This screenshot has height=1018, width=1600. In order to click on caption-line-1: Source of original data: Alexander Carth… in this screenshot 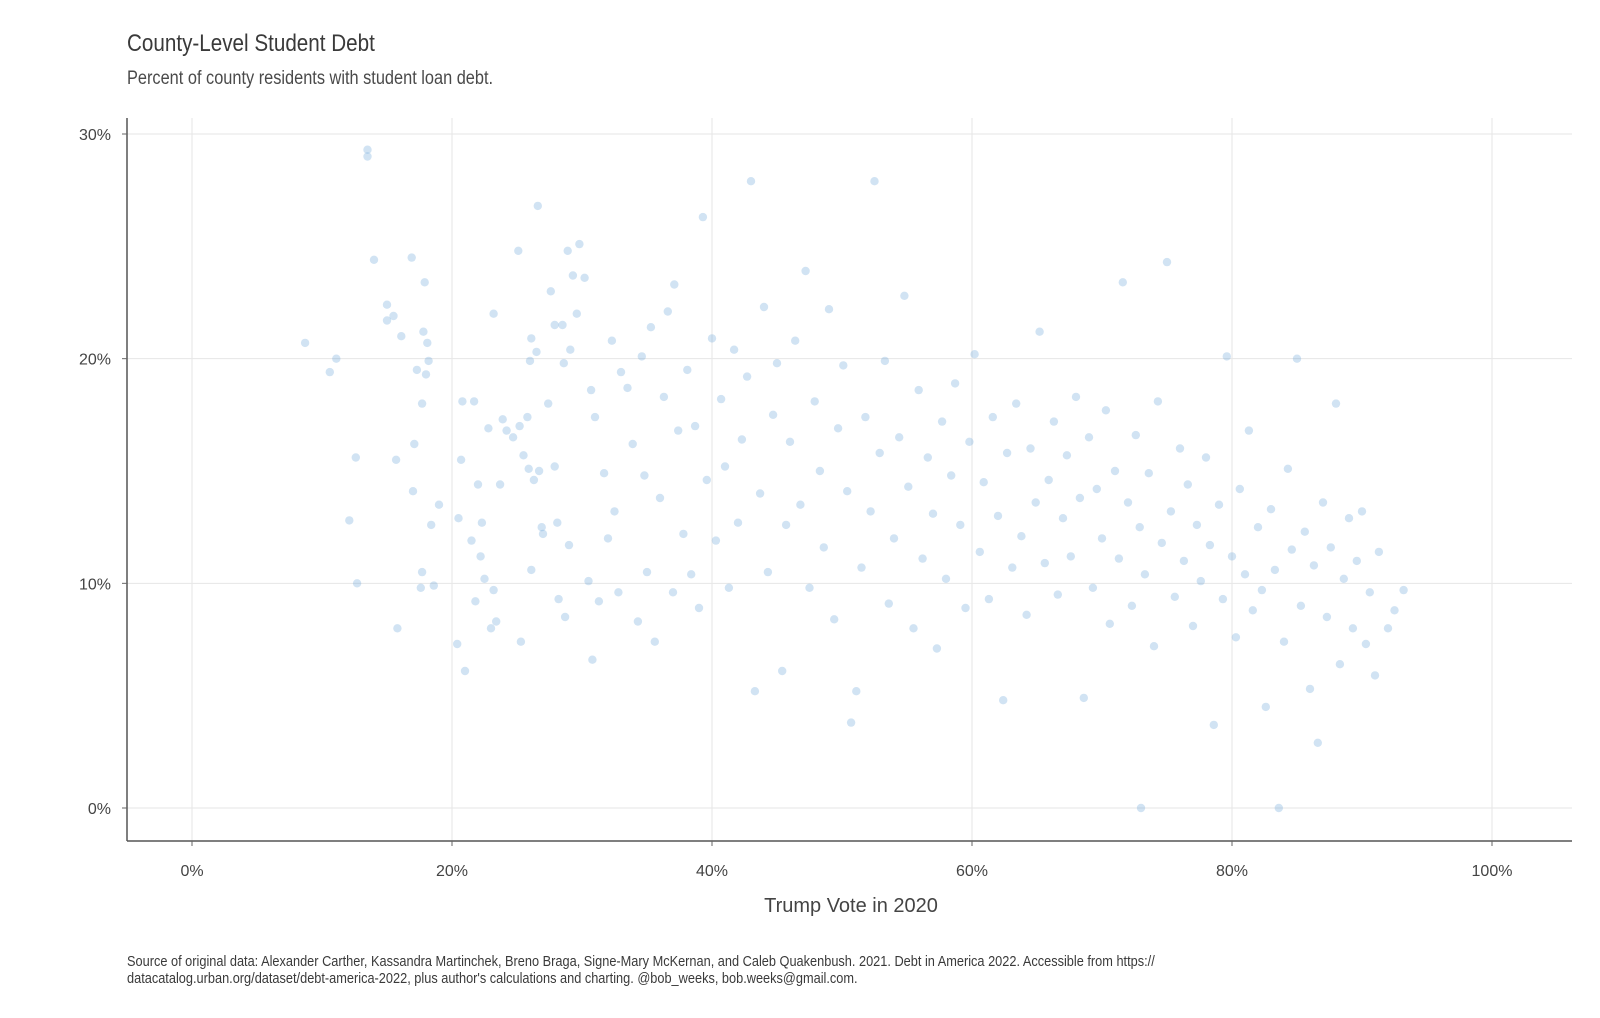, I will do `click(641, 962)`.